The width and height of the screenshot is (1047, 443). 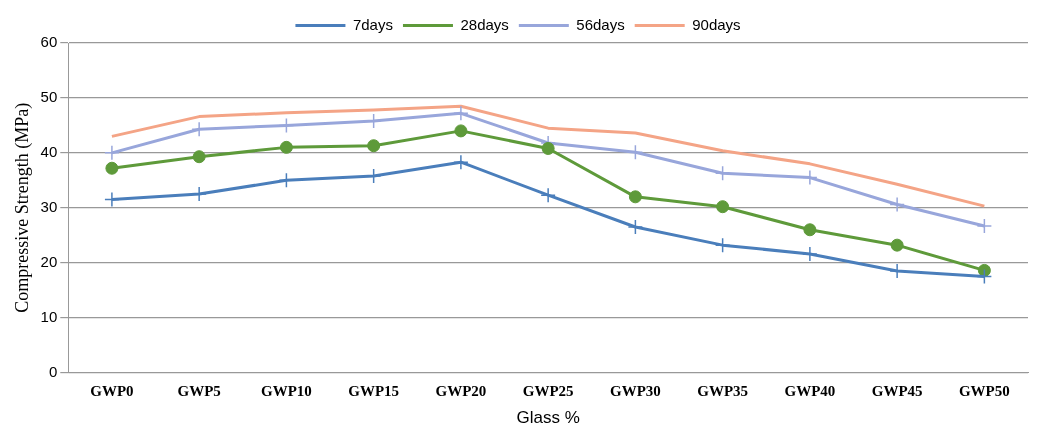 I want to click on x-tick-label: GWP5, so click(x=199, y=391).